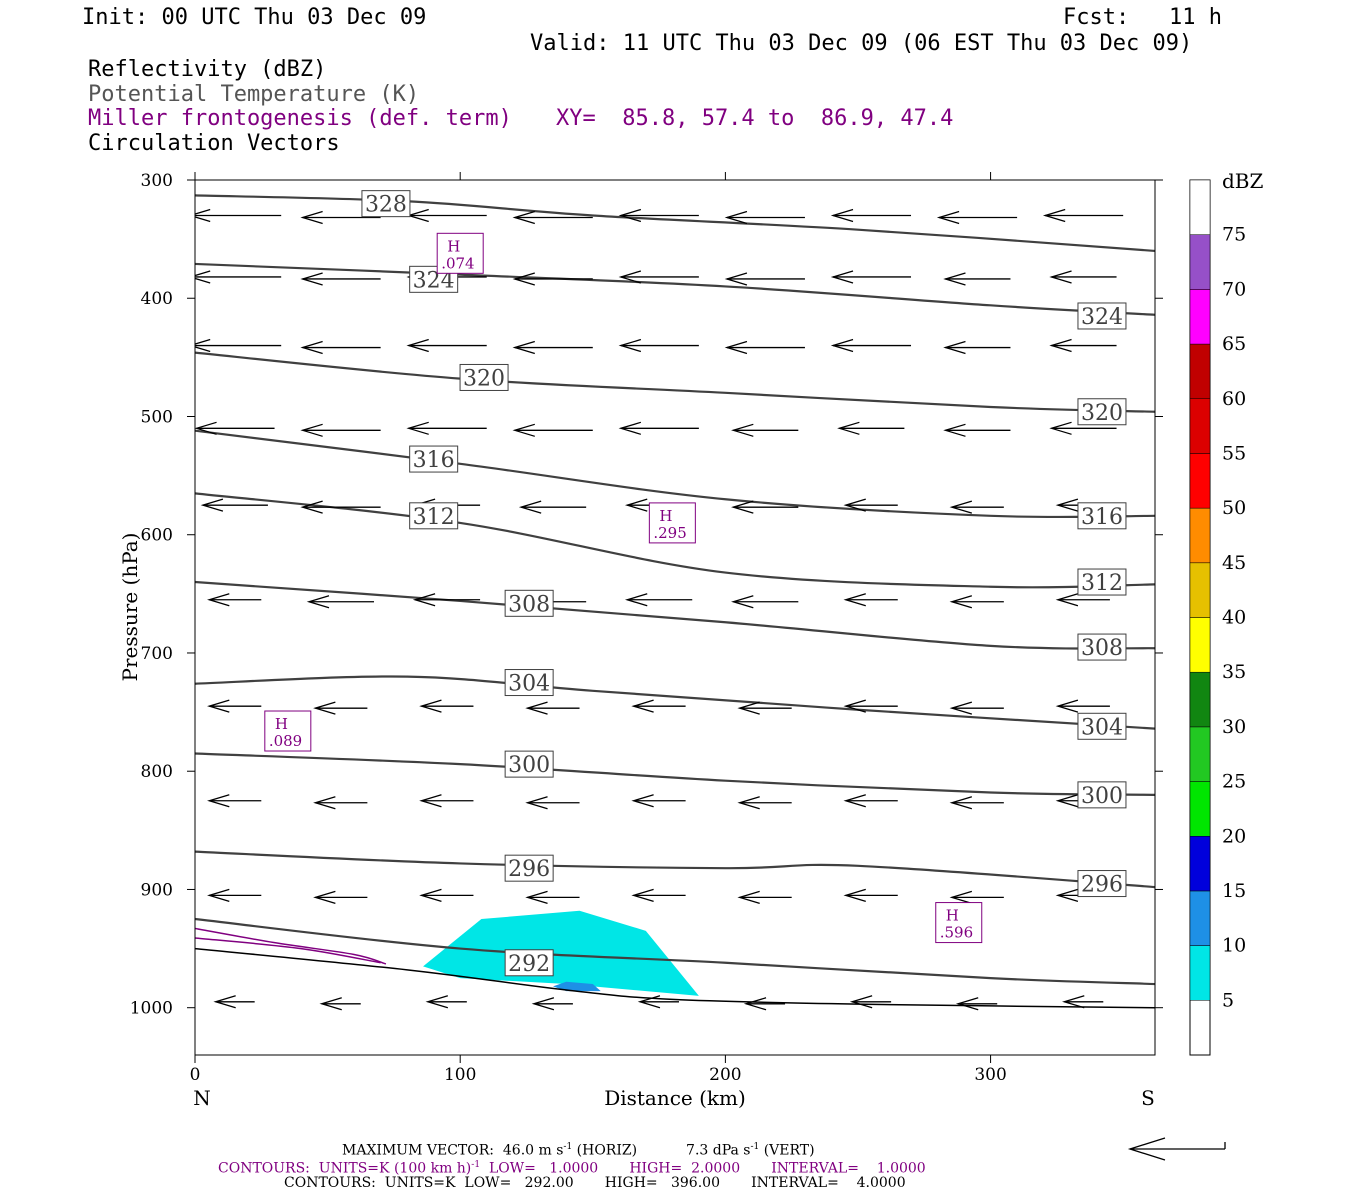 The height and width of the screenshot is (1200, 1350). What do you see at coordinates (1234, 344) in the screenshot?
I see `colorbar-label: 65` at bounding box center [1234, 344].